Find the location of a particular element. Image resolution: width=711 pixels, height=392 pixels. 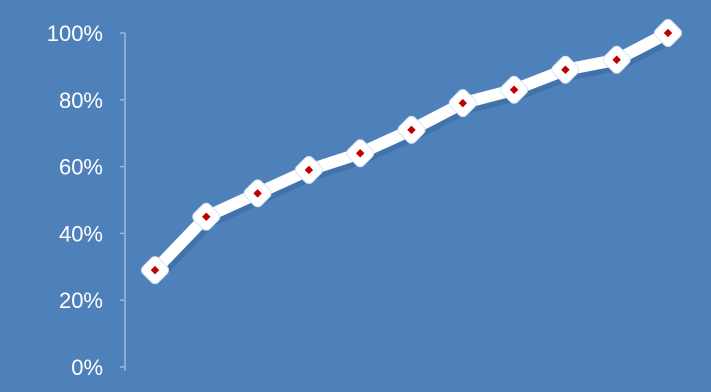

y-tick-label: 0% is located at coordinates (87, 367).